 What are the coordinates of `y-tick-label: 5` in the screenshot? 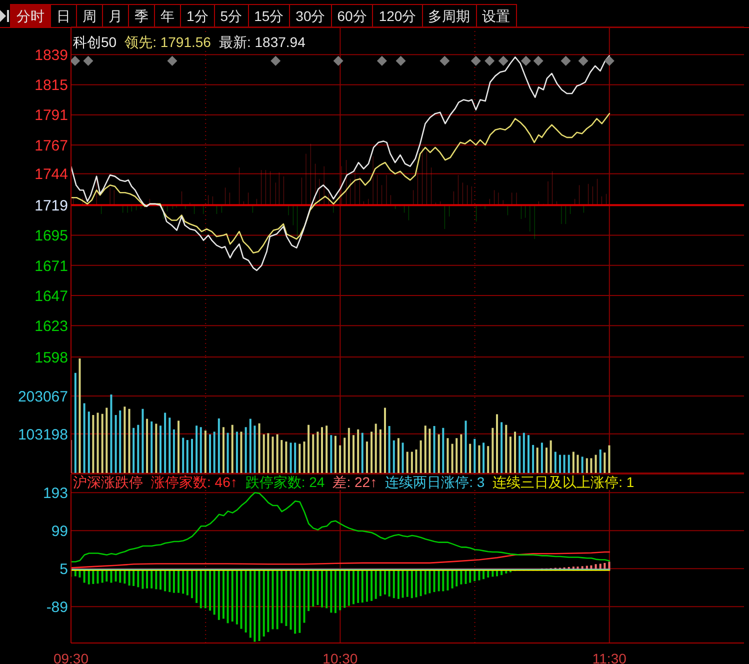 It's located at (64, 569).